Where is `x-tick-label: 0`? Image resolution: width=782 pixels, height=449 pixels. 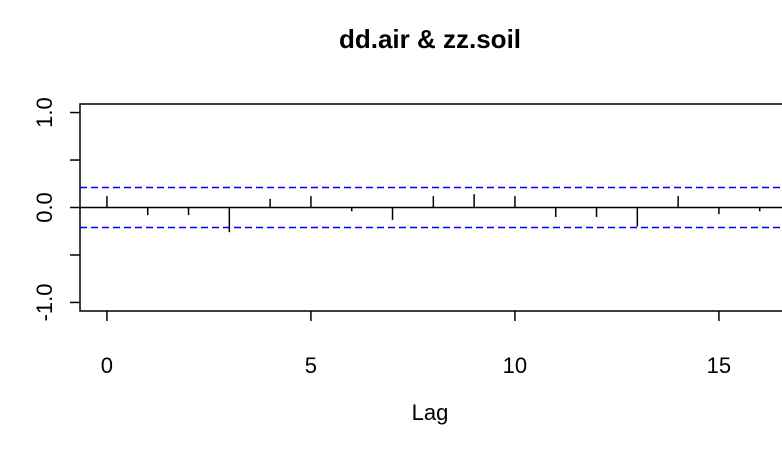 x-tick-label: 0 is located at coordinates (107, 365).